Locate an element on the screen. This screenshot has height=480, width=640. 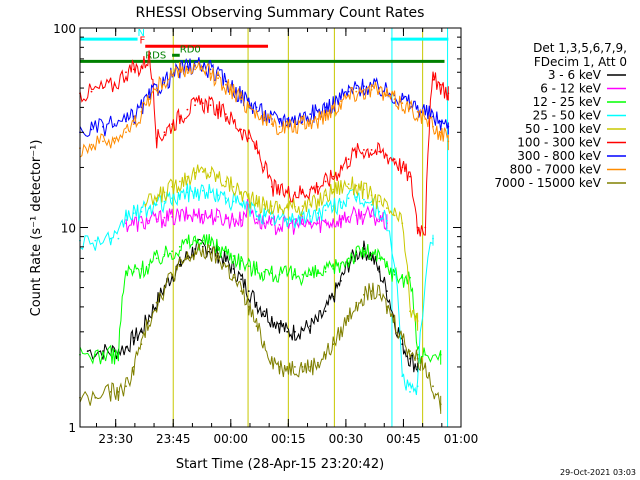
legend-entry-label: 50 - 100 keV is located at coordinates (563, 129).